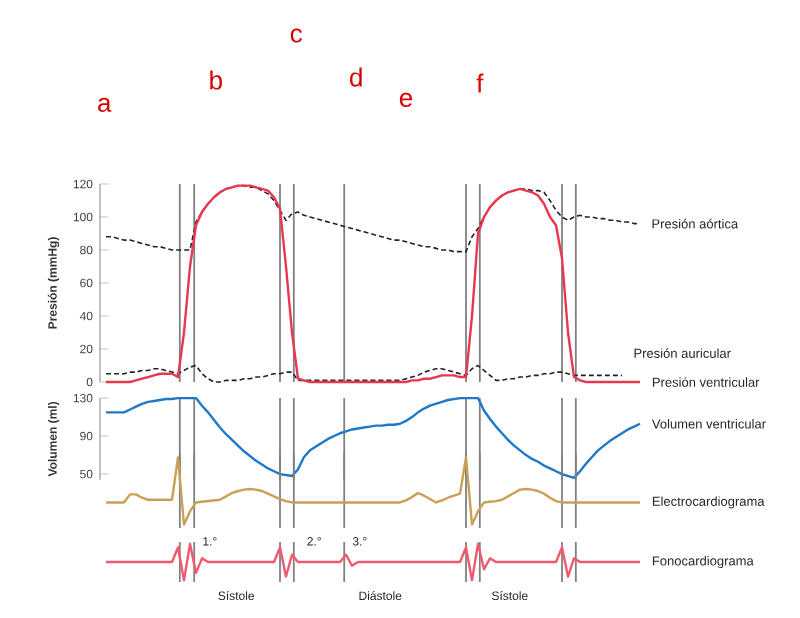 This screenshot has width=800, height=618. I want to click on text: e, so click(406, 99).